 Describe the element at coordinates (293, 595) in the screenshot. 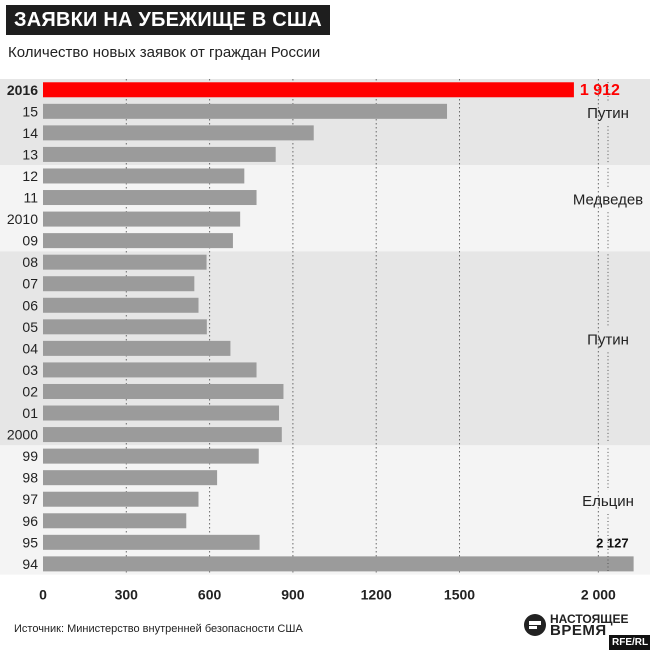

I see `x-tick-label: 900` at that location.